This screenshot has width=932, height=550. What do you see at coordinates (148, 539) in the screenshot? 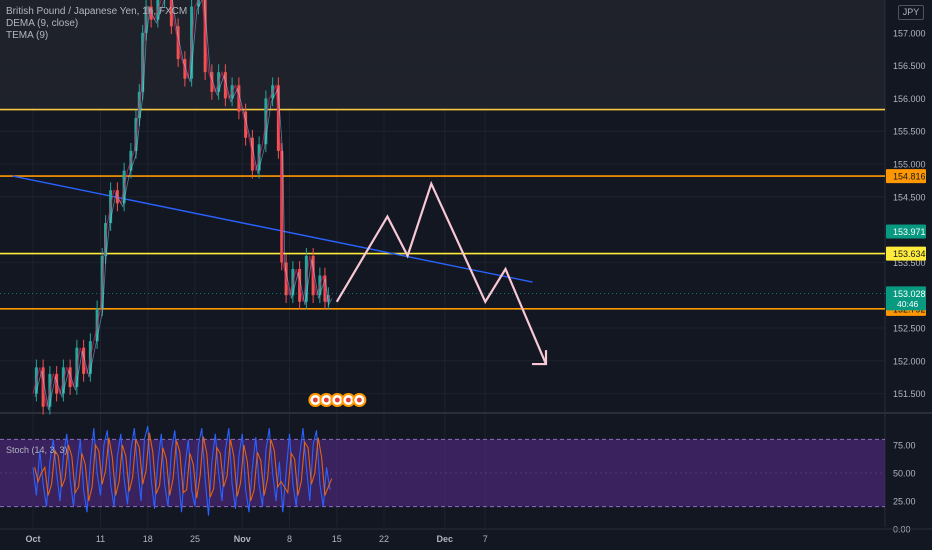
I see `time-tick-label: 18` at bounding box center [148, 539].